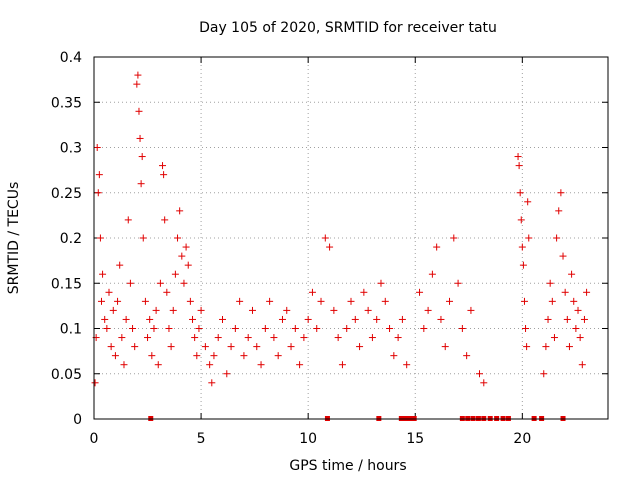 Image resolution: width=640 pixels, height=480 pixels. Describe the element at coordinates (71, 239) in the screenshot. I see `y-tick-label: 0.2` at that location.